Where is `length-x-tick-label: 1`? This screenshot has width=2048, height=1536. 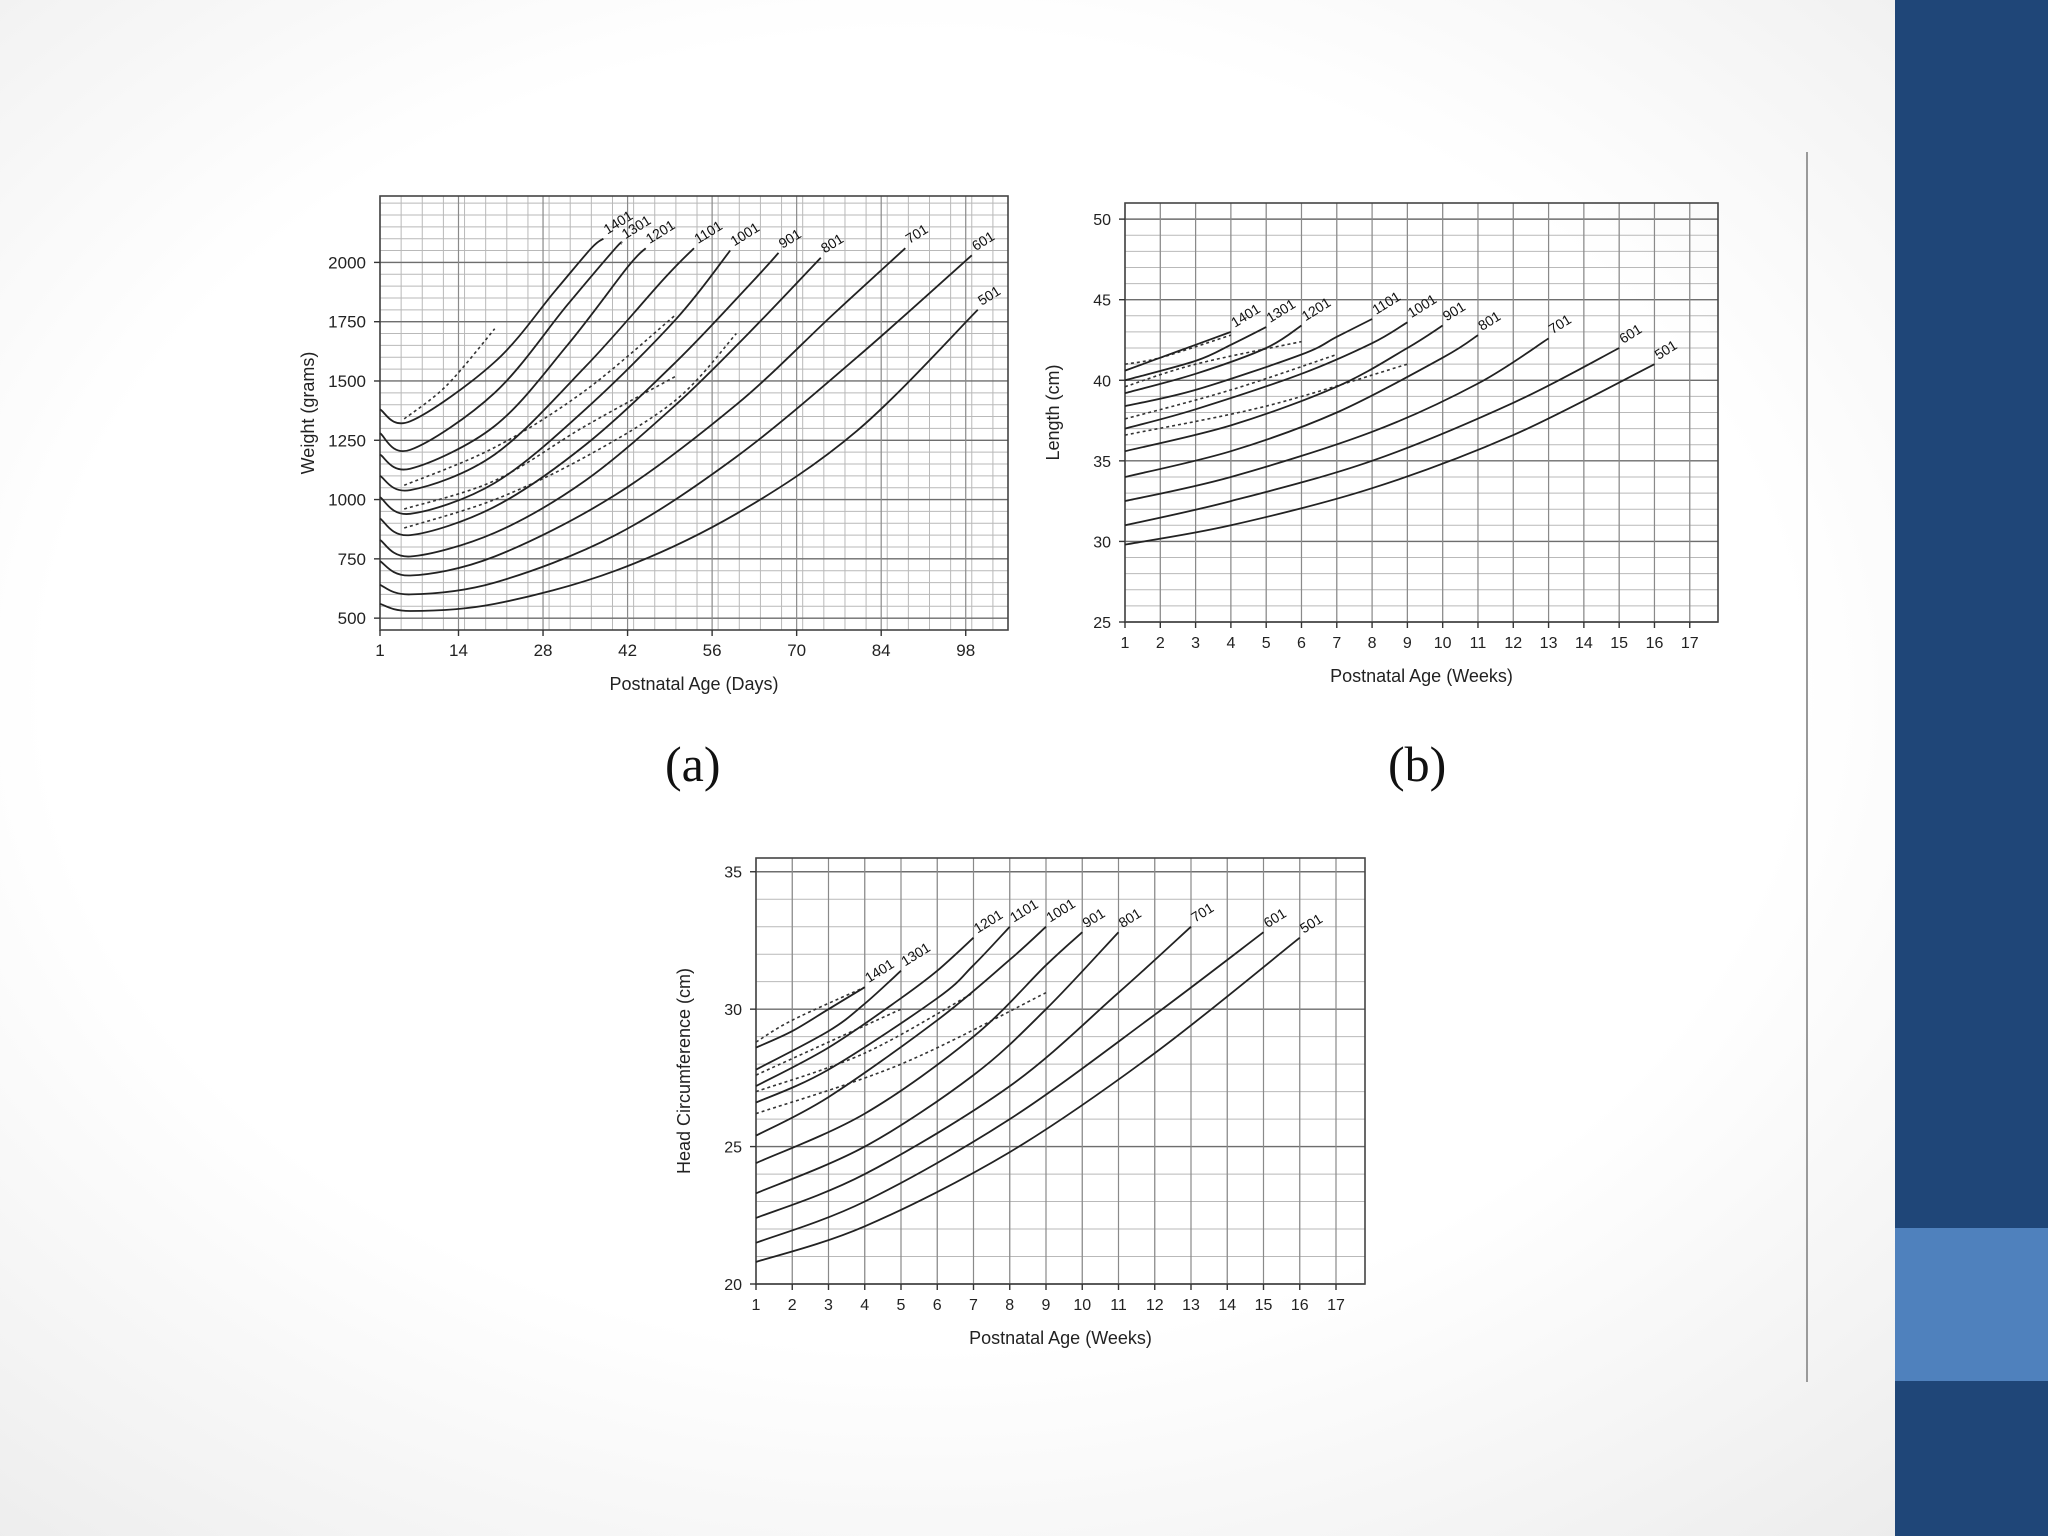 length-x-tick-label: 1 is located at coordinates (1125, 643).